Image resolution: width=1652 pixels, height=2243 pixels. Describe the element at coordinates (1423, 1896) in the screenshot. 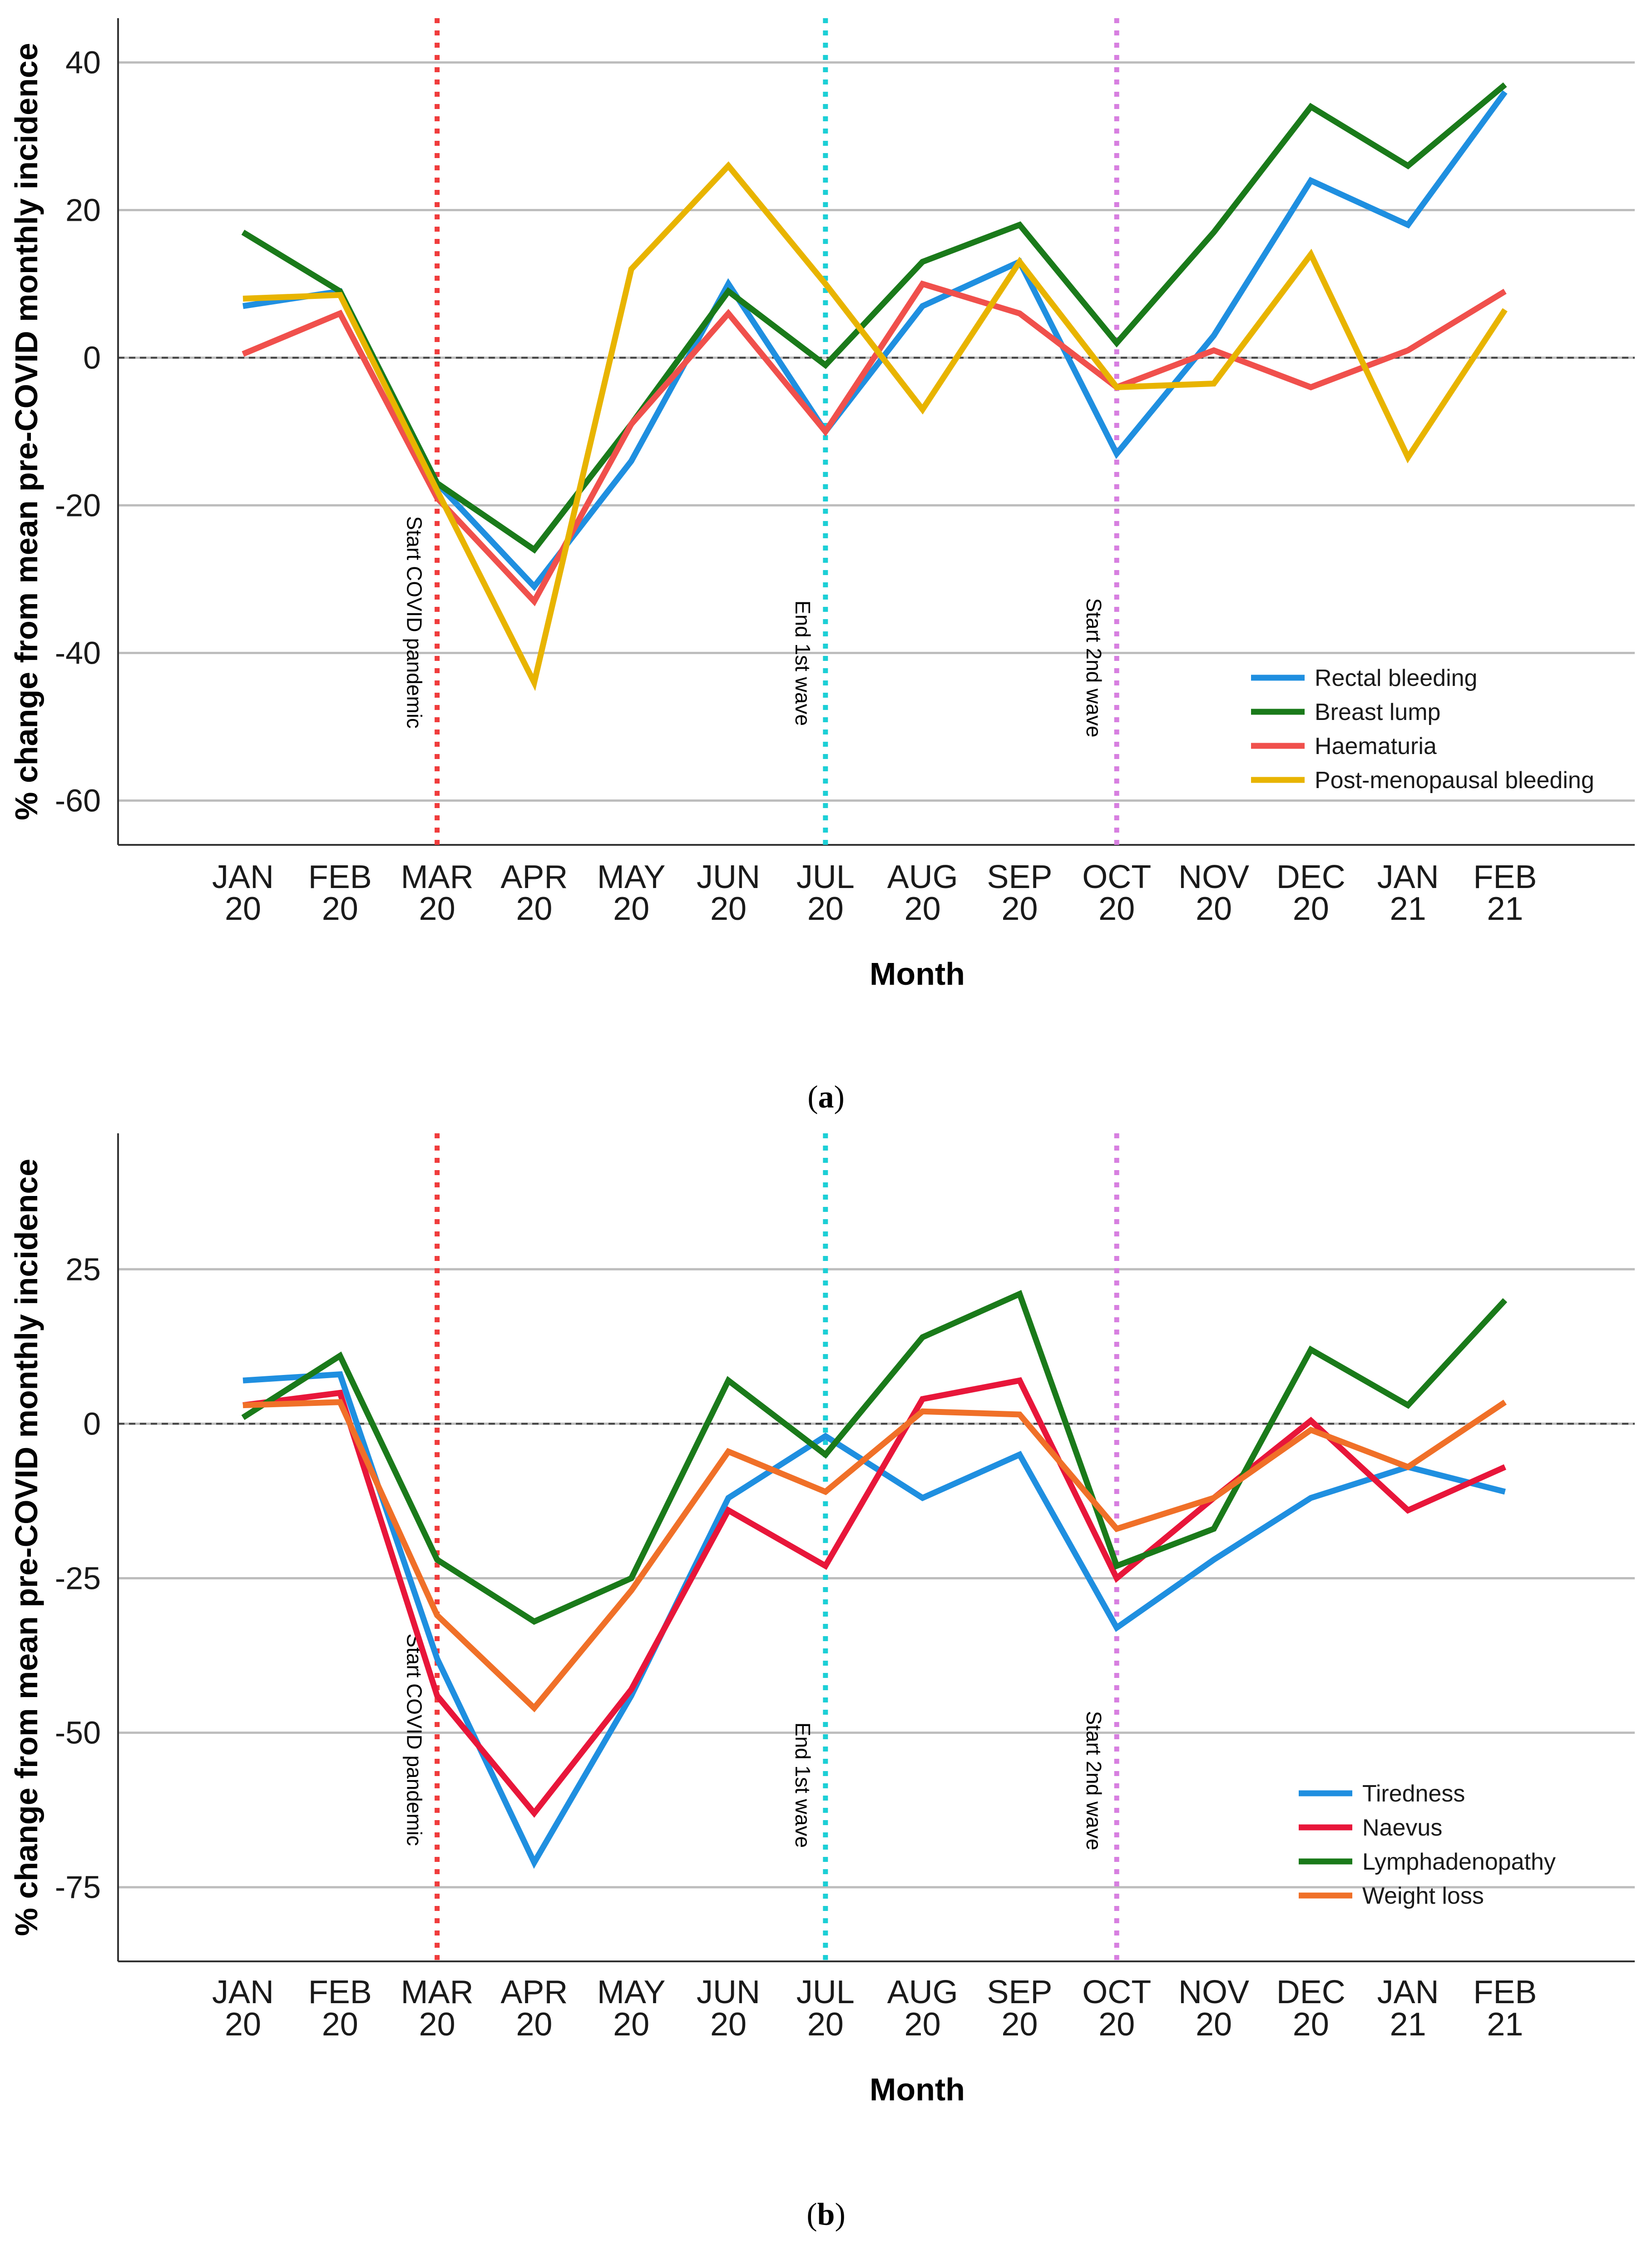

I see `legend-label: Weight loss` at that location.